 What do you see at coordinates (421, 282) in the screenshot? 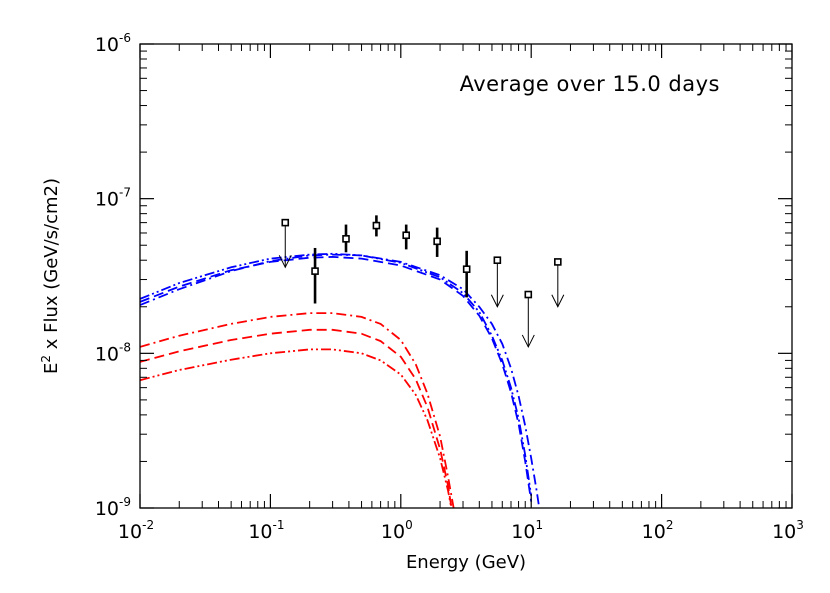
I see `data-points` at bounding box center [421, 282].